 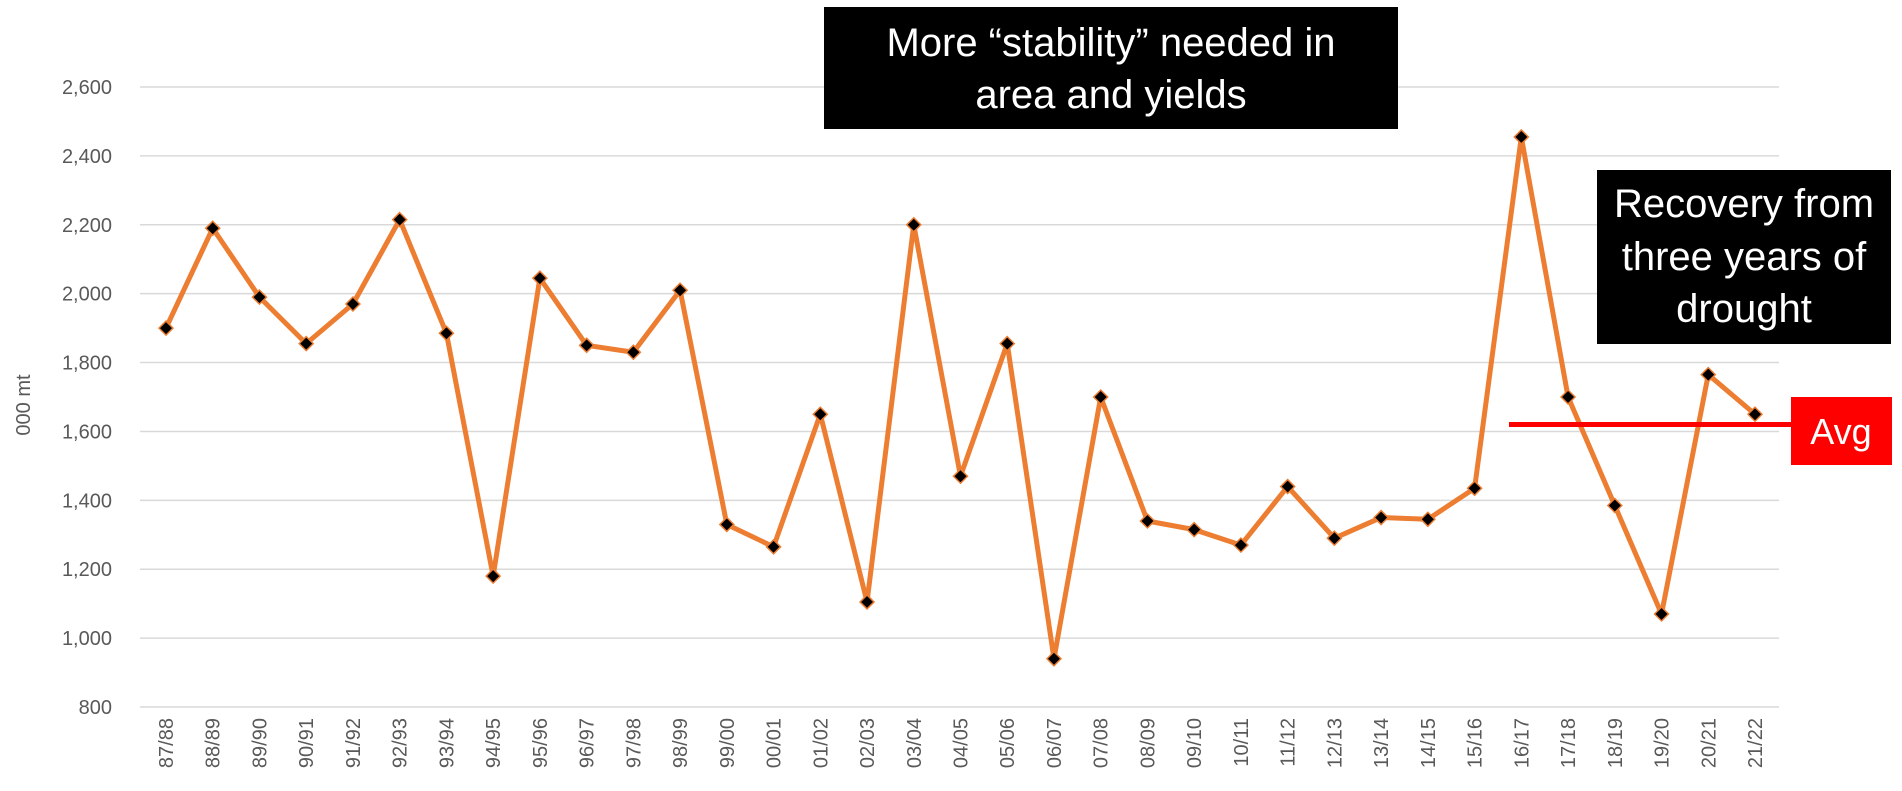 What do you see at coordinates (1242, 742) in the screenshot?
I see `x-tick-label: 10/11` at bounding box center [1242, 742].